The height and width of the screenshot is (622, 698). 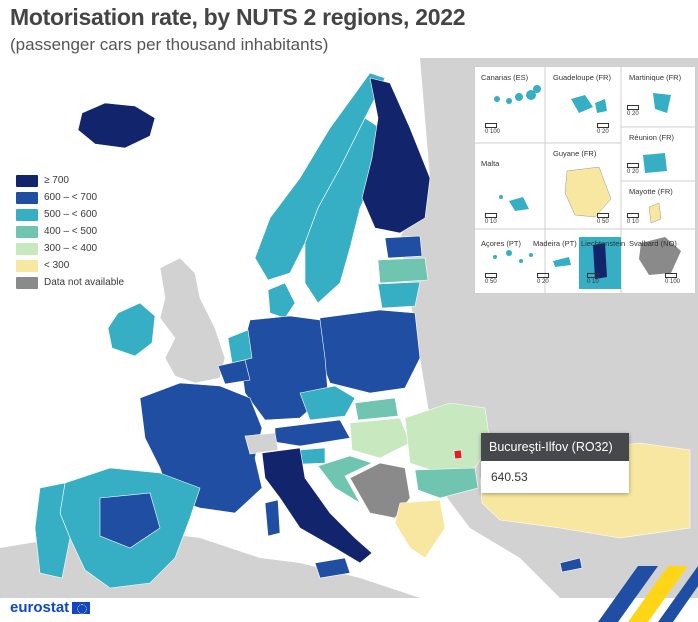 What do you see at coordinates (192, 320) in the screenshot?
I see `region-uk` at bounding box center [192, 320].